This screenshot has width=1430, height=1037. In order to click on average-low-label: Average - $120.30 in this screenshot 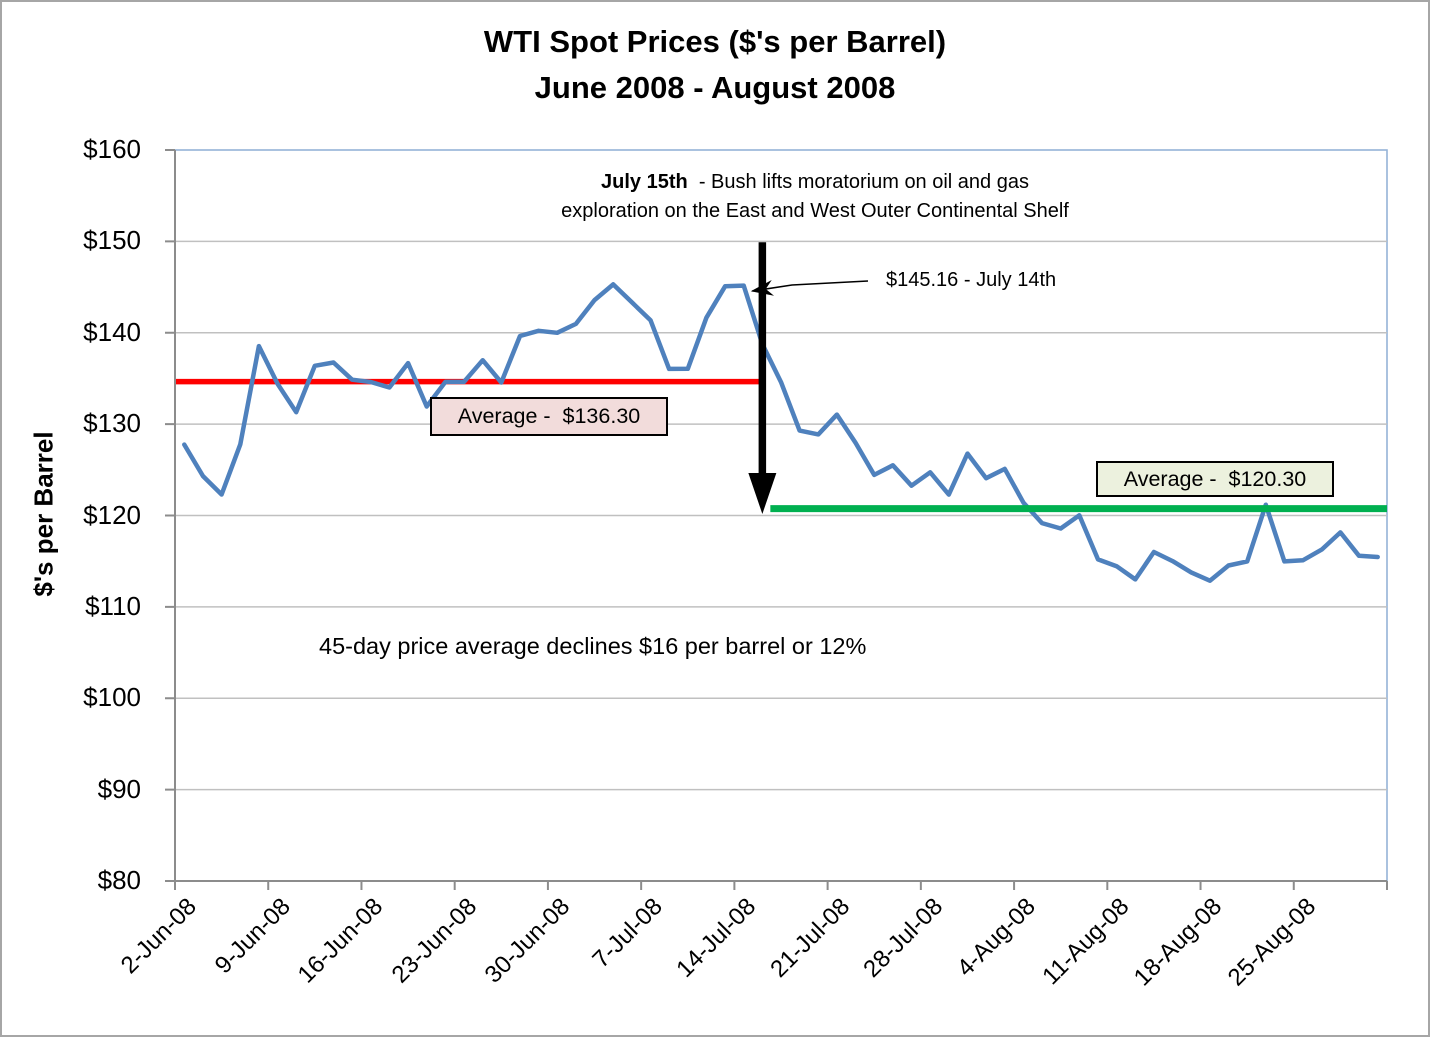, I will do `click(1215, 478)`.